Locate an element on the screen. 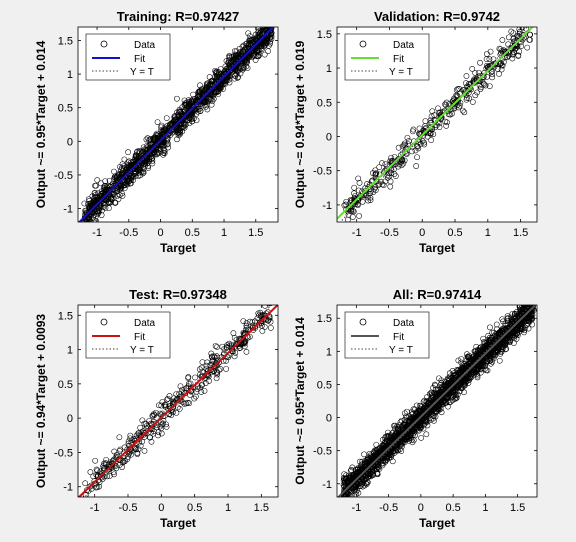 The image size is (576, 542). legend-label-fit: Fit is located at coordinates (139, 337).